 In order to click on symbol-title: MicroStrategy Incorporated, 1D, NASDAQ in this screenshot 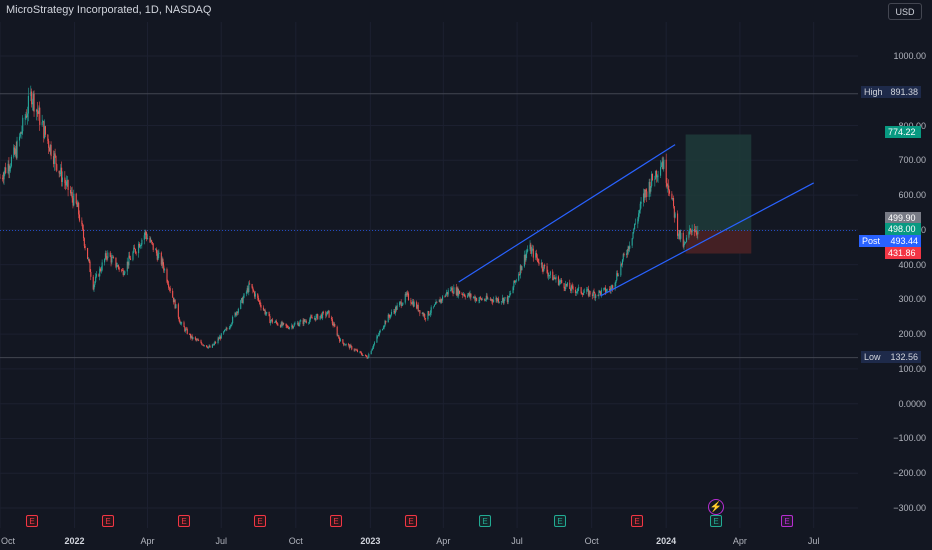, I will do `click(109, 10)`.